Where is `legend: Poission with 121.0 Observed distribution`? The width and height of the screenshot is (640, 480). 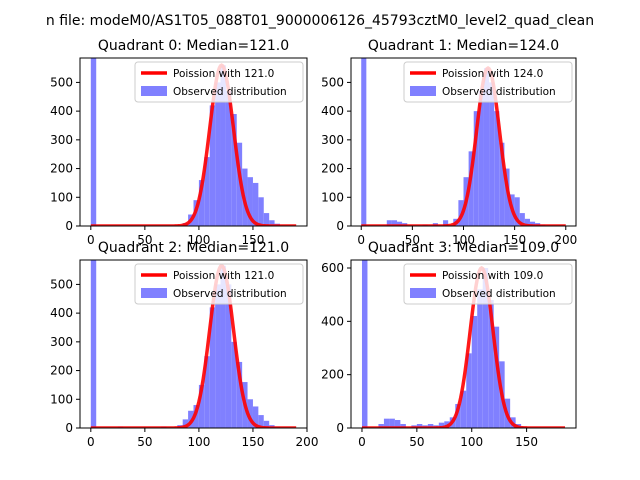
legend: Poission with 121.0 Observed distribution is located at coordinates (219, 284).